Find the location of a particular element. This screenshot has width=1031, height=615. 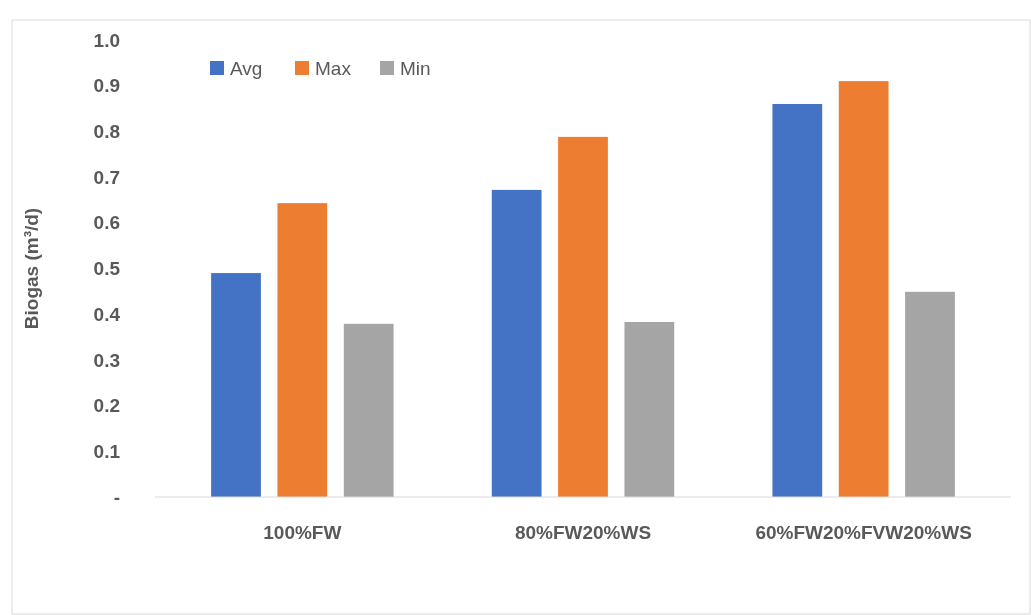

x-tick-label: 80%FW20%WS is located at coordinates (583, 532).